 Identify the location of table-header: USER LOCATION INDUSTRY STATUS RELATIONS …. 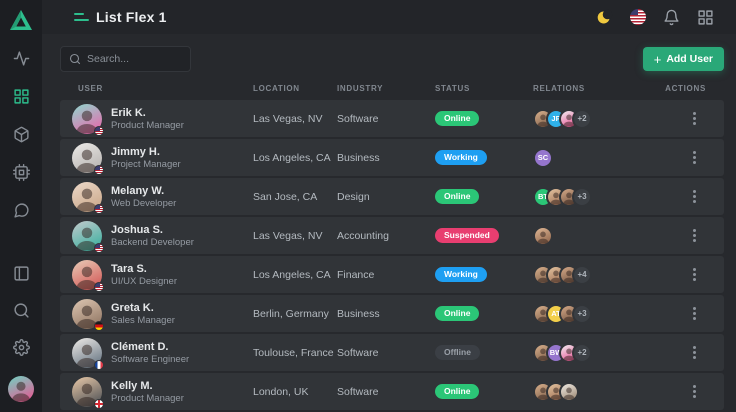
(392, 88).